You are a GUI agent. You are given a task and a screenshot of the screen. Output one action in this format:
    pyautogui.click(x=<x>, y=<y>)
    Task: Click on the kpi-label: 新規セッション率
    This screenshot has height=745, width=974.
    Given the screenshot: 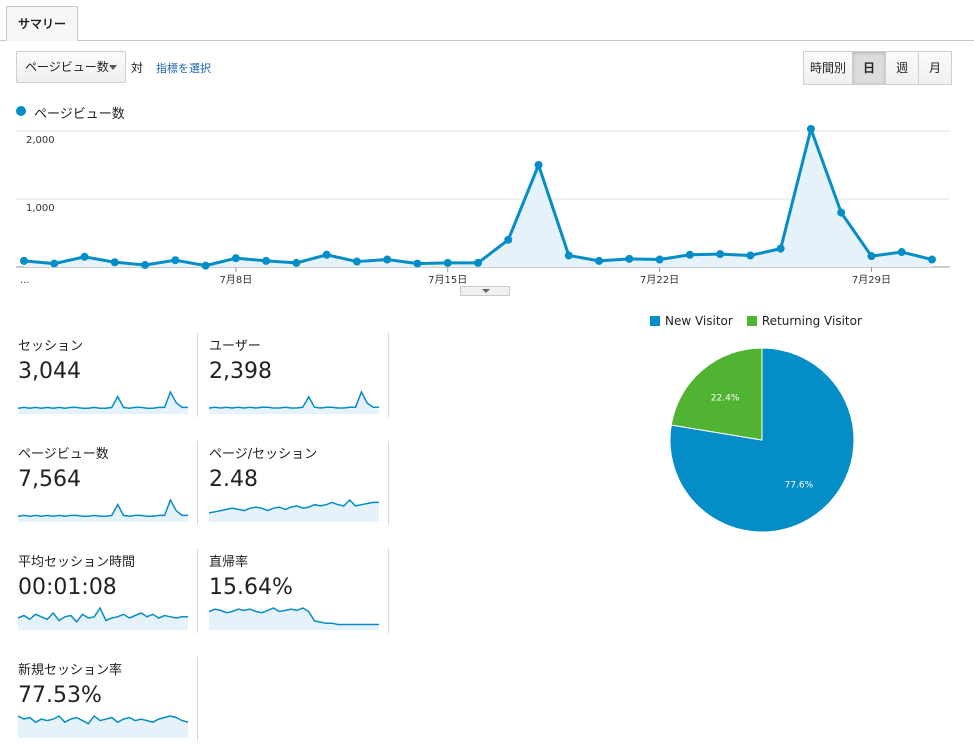 What is the action you would take?
    pyautogui.click(x=70, y=670)
    